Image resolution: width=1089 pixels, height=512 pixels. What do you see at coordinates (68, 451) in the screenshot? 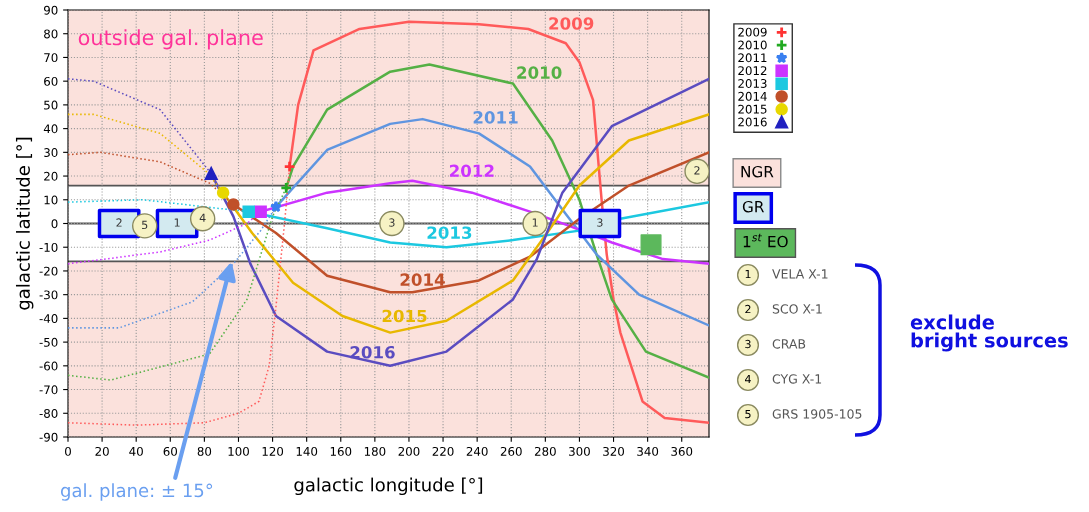
I see `x-tick-label: 0` at bounding box center [68, 451].